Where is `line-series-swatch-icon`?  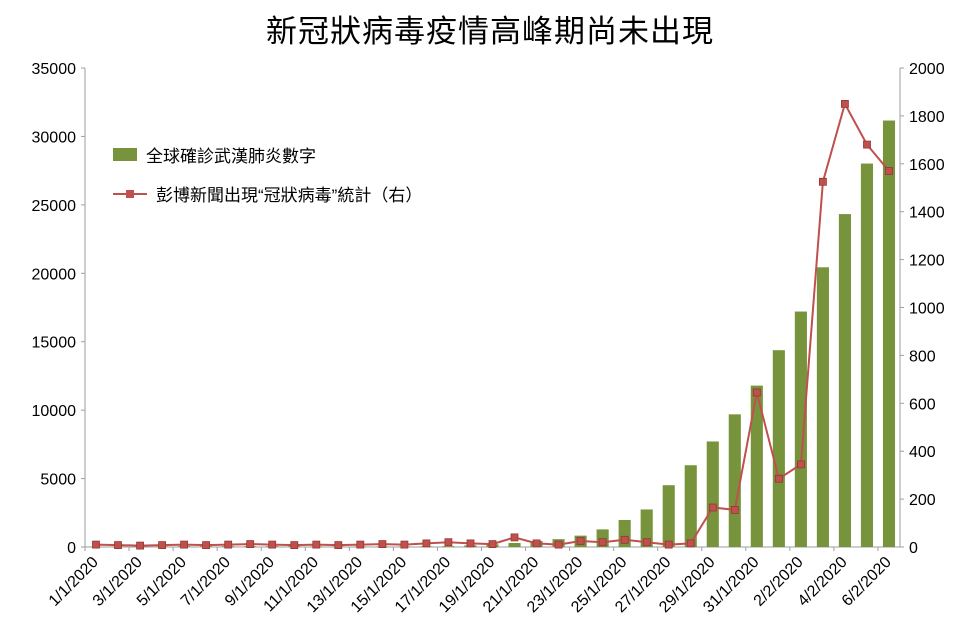 line-series-swatch-icon is located at coordinates (130, 193).